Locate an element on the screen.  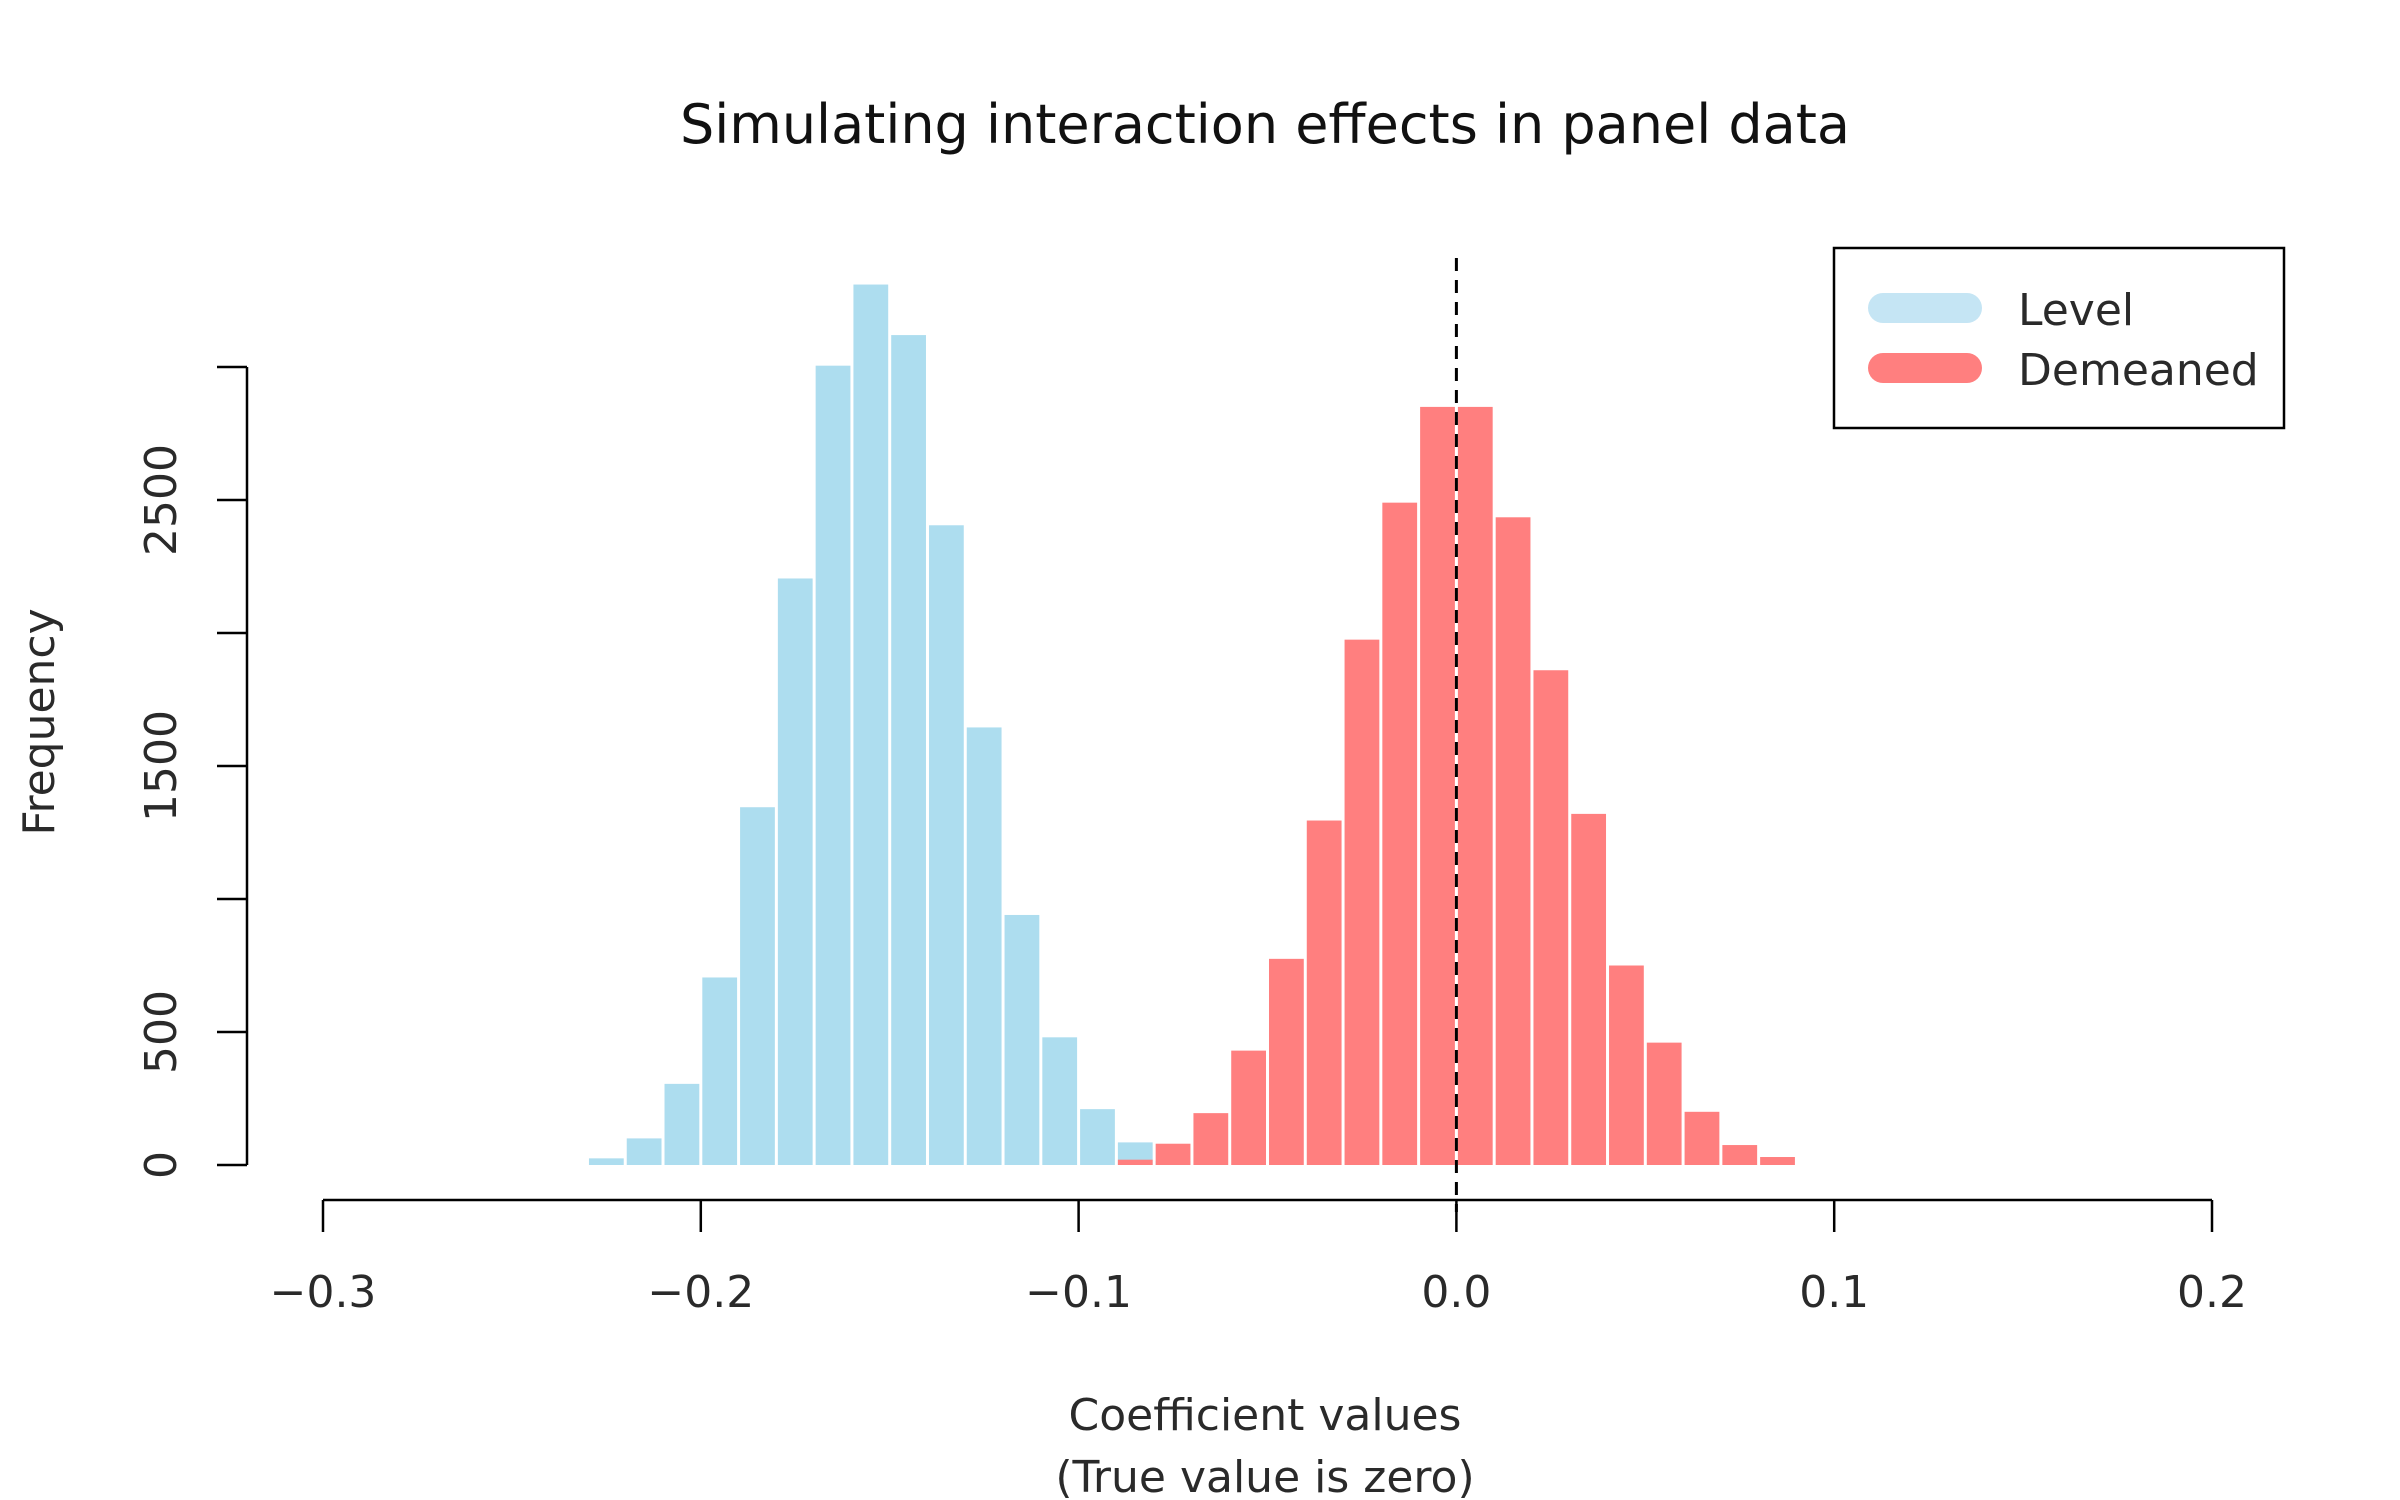
x-tick-label-2: −0.1 is located at coordinates (1078, 1292).